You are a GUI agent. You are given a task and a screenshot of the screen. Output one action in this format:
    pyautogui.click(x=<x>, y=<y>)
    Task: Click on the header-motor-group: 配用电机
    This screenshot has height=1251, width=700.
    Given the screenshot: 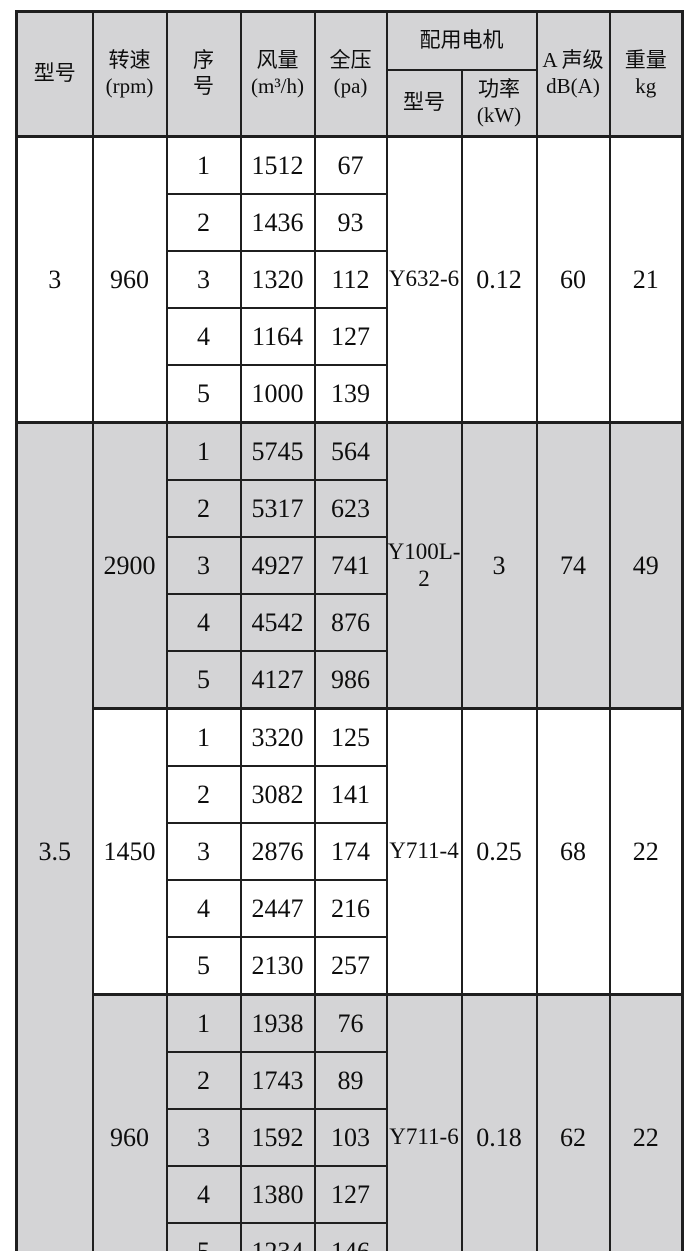 What is the action you would take?
    pyautogui.click(x=461, y=40)
    